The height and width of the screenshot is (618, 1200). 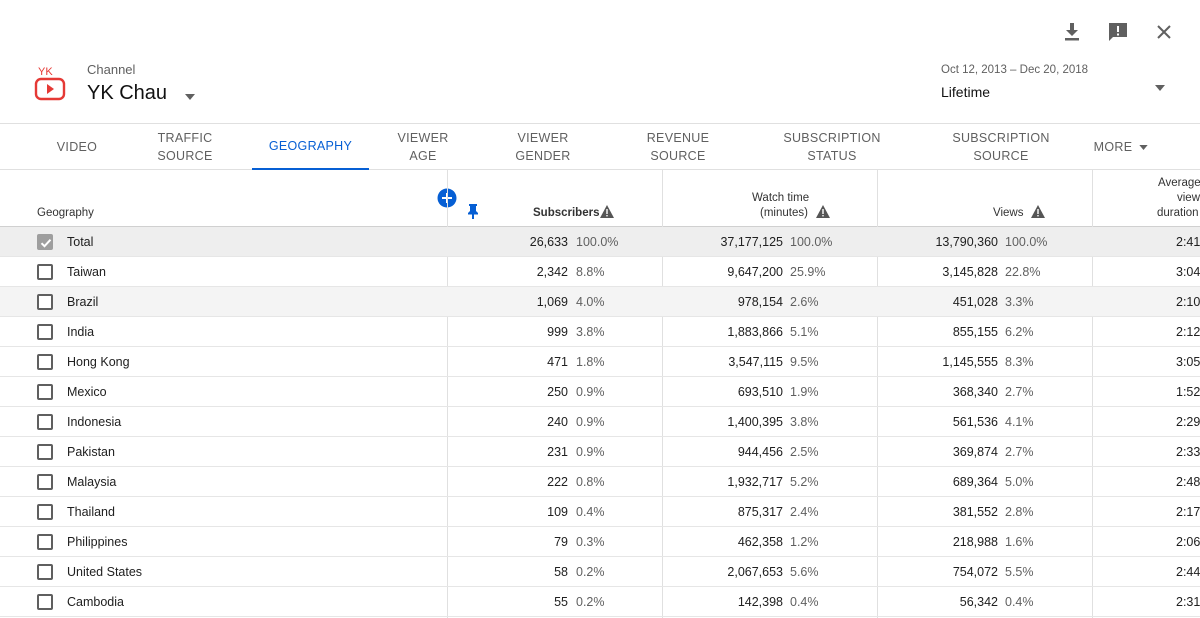 What do you see at coordinates (1188, 272) in the screenshot?
I see `avg-view-duration-value: 3:04` at bounding box center [1188, 272].